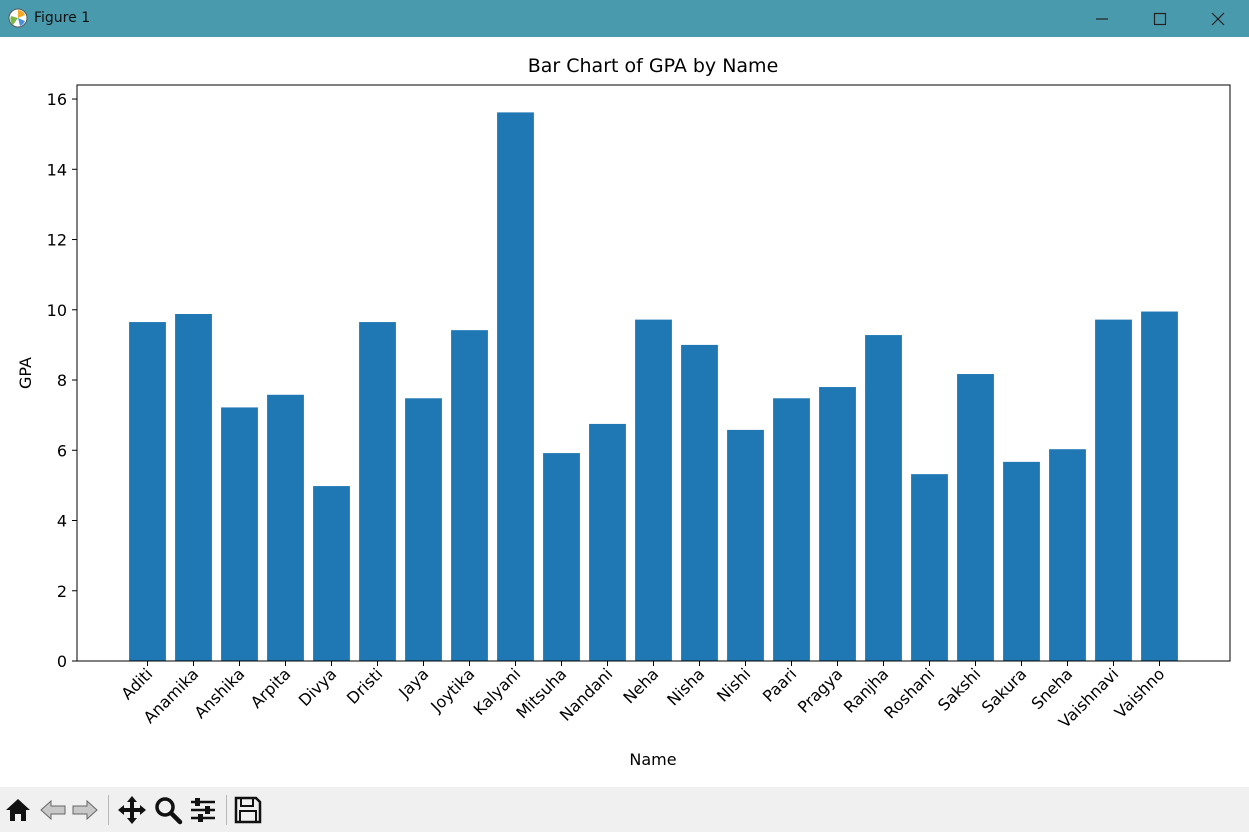  What do you see at coordinates (909, 693) in the screenshot?
I see `x-tick-label: Roshani` at bounding box center [909, 693].